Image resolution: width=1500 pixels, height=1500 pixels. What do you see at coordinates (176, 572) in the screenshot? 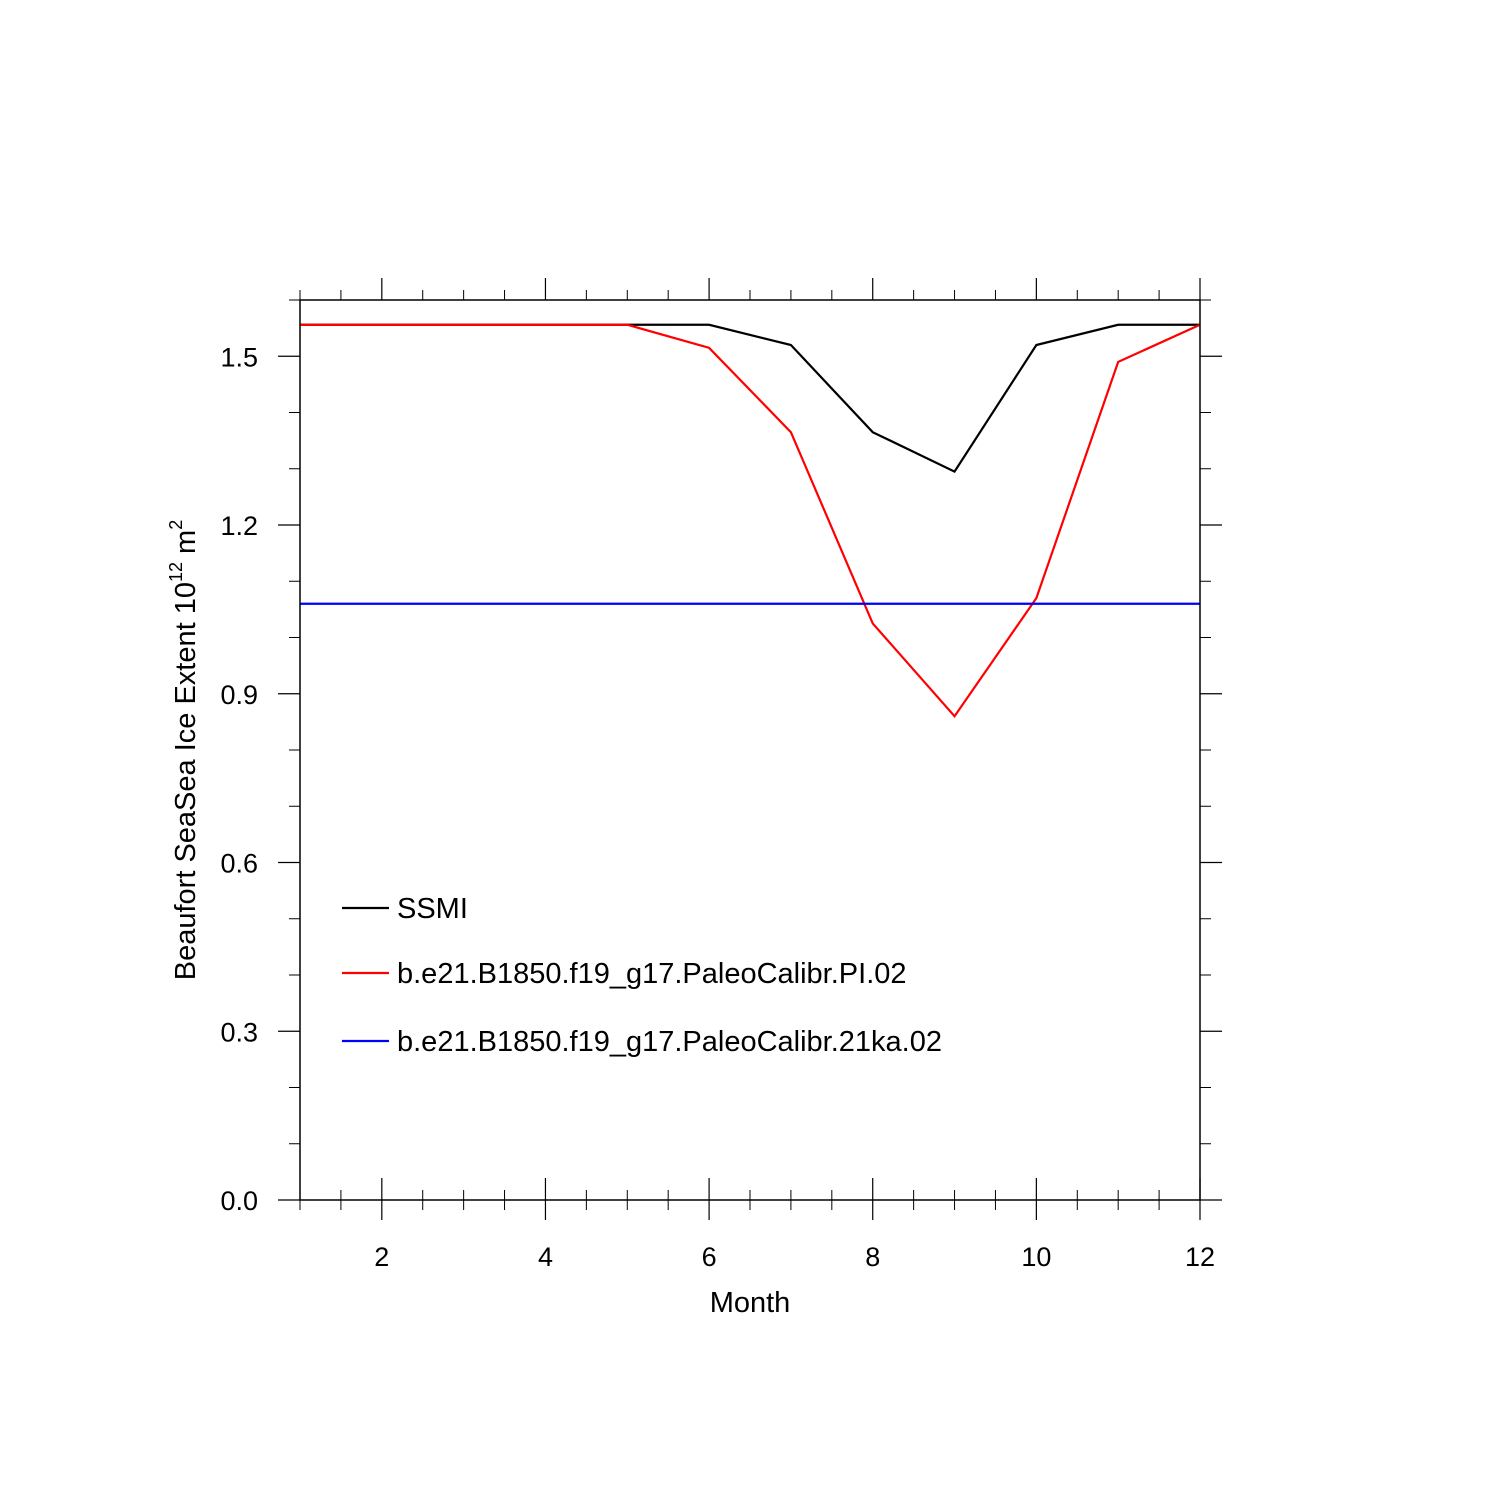
I see `y-axis-title-exponent: 12` at bounding box center [176, 572].